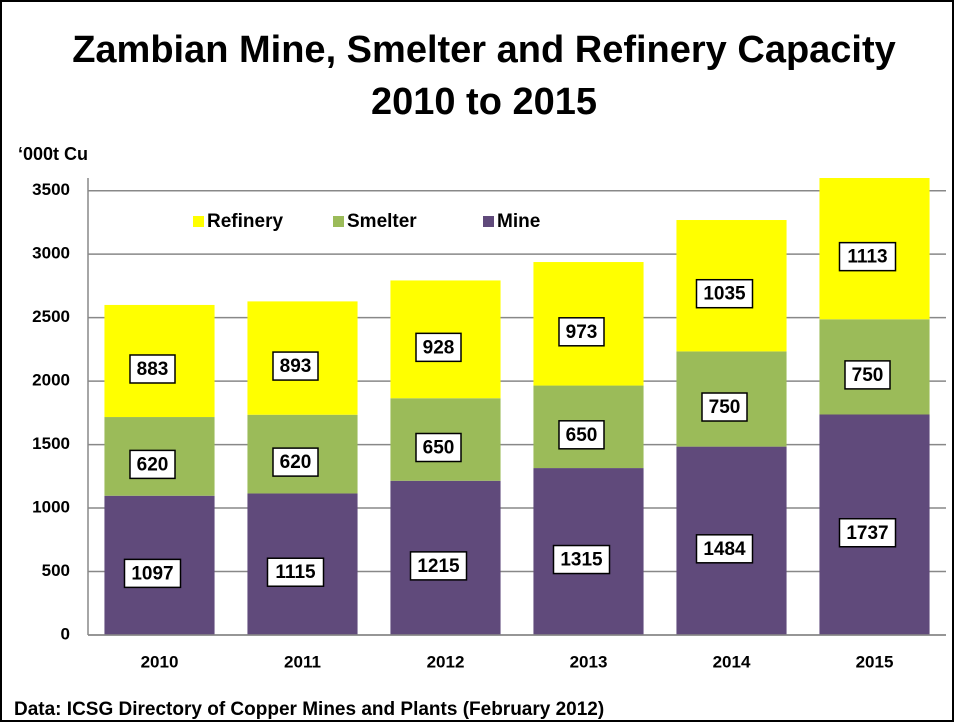 Image resolution: width=954 pixels, height=722 pixels. I want to click on x-tick-label: 2013, so click(589, 661).